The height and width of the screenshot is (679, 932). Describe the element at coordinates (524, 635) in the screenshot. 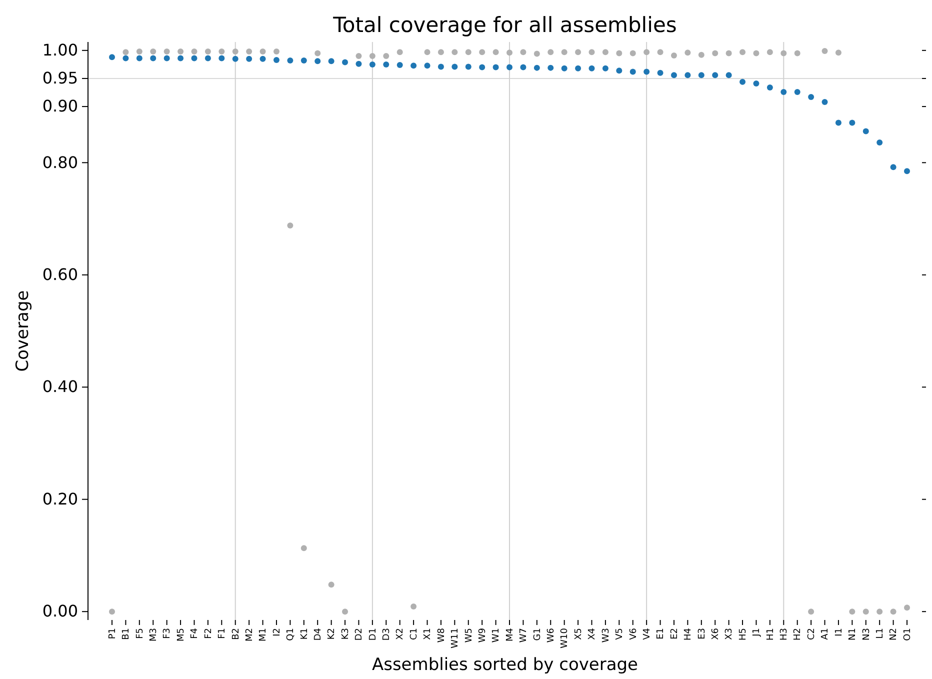

I see `x-tick-label: W7` at that location.